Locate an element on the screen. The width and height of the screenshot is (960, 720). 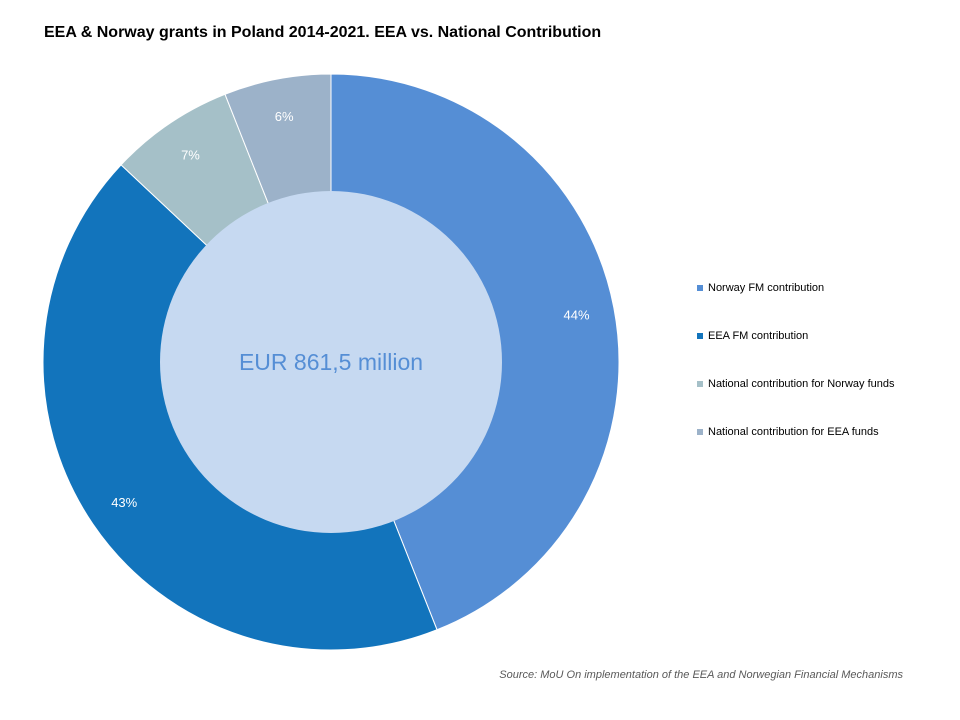
slice-label-1: 43% is located at coordinates (124, 502).